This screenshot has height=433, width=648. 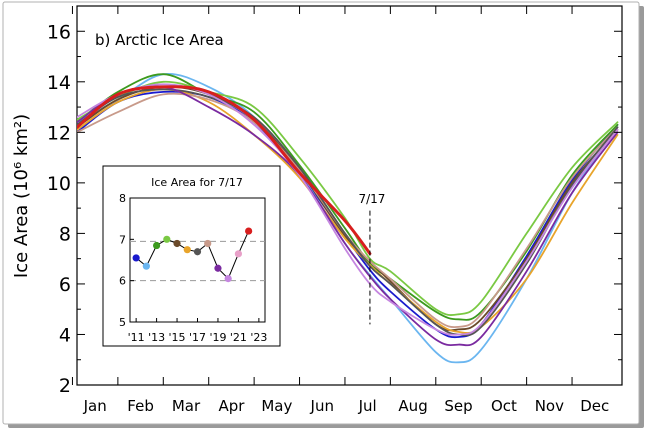 I want to click on y-tick-label: 4, so click(x=65, y=335).